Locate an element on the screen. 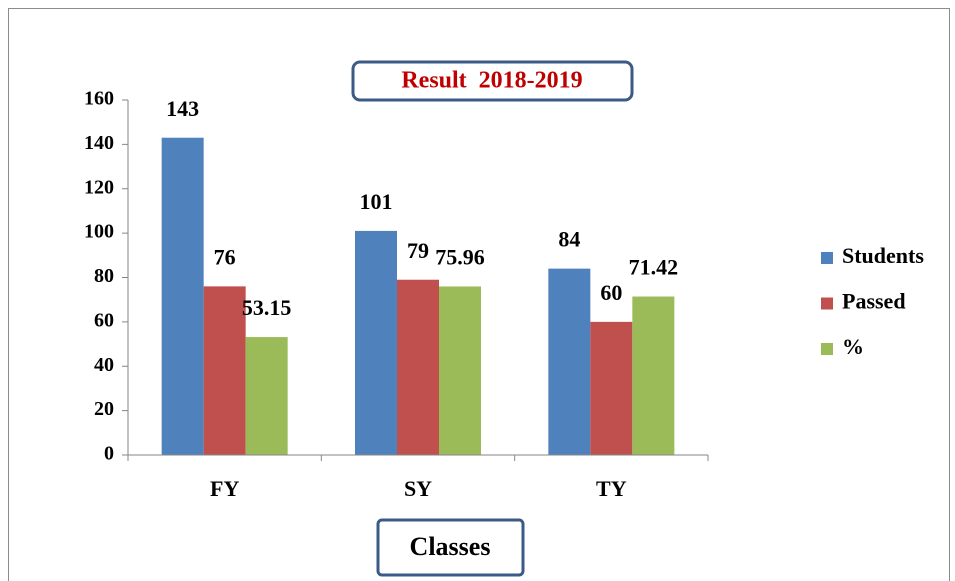  y-tick-label: 80 is located at coordinates (104, 276).